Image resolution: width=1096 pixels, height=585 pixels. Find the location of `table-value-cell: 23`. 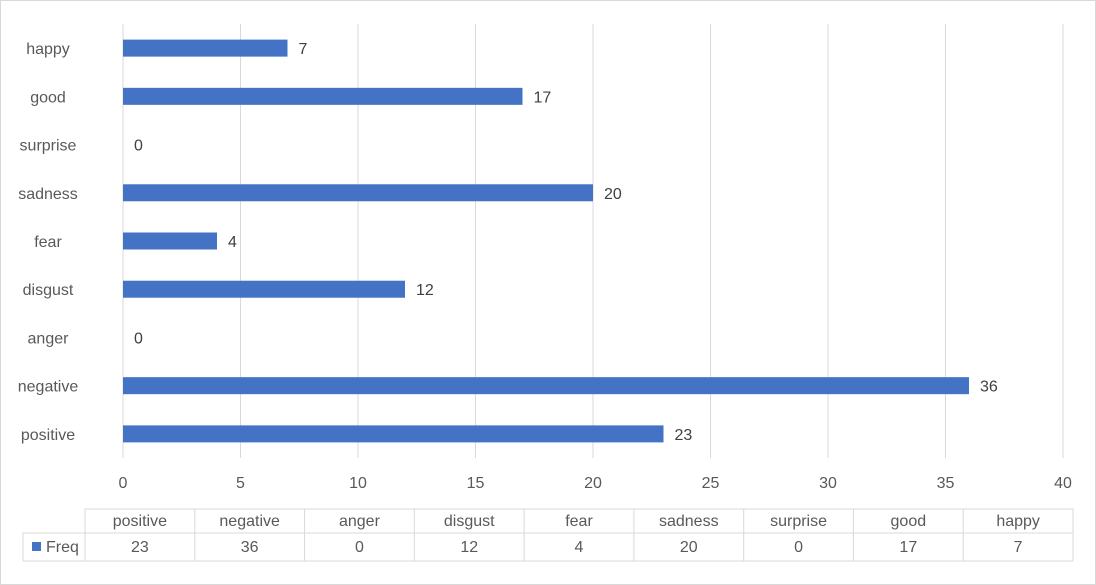

table-value-cell: 23 is located at coordinates (140, 547).